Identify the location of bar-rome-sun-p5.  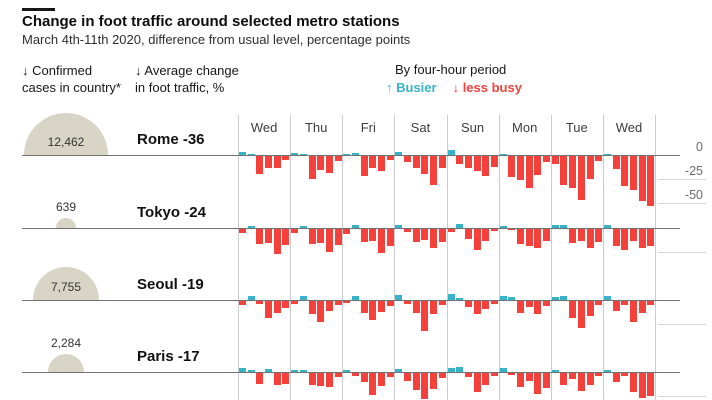
(486, 166).